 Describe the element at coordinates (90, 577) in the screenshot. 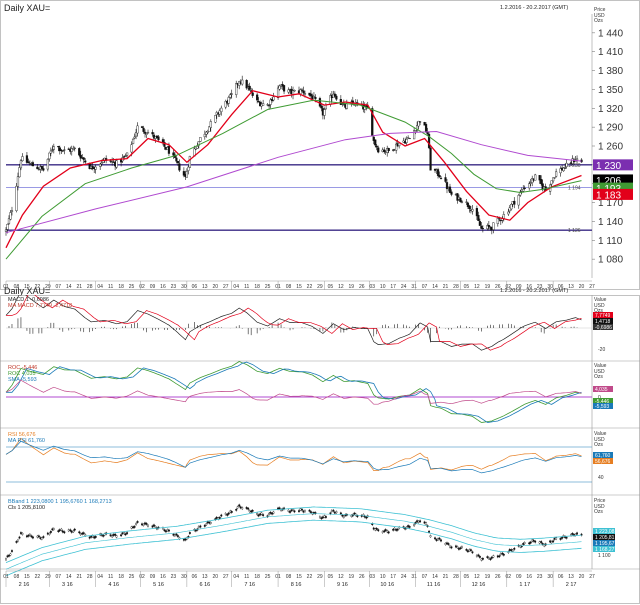

I see `ind-day-label: 28` at that location.